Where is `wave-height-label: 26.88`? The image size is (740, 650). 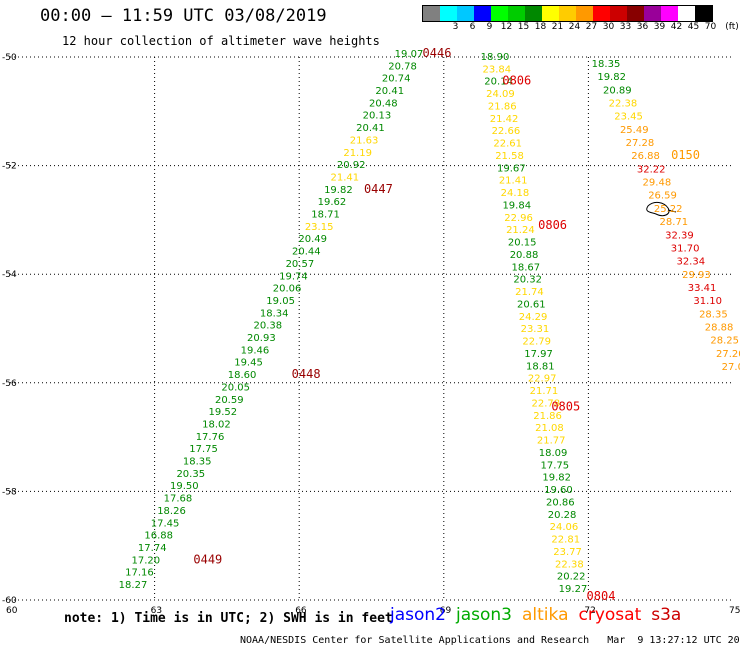 wave-height-label: 26.88 is located at coordinates (645, 156).